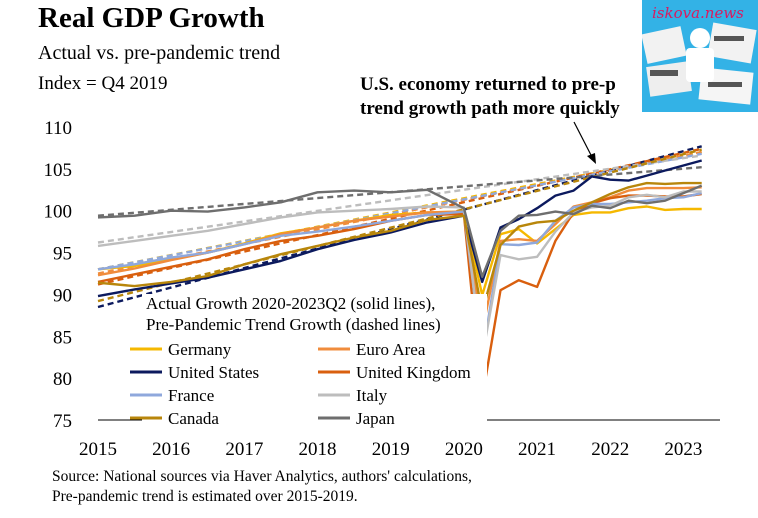  I want to click on y-tick-label: 90, so click(62, 295).